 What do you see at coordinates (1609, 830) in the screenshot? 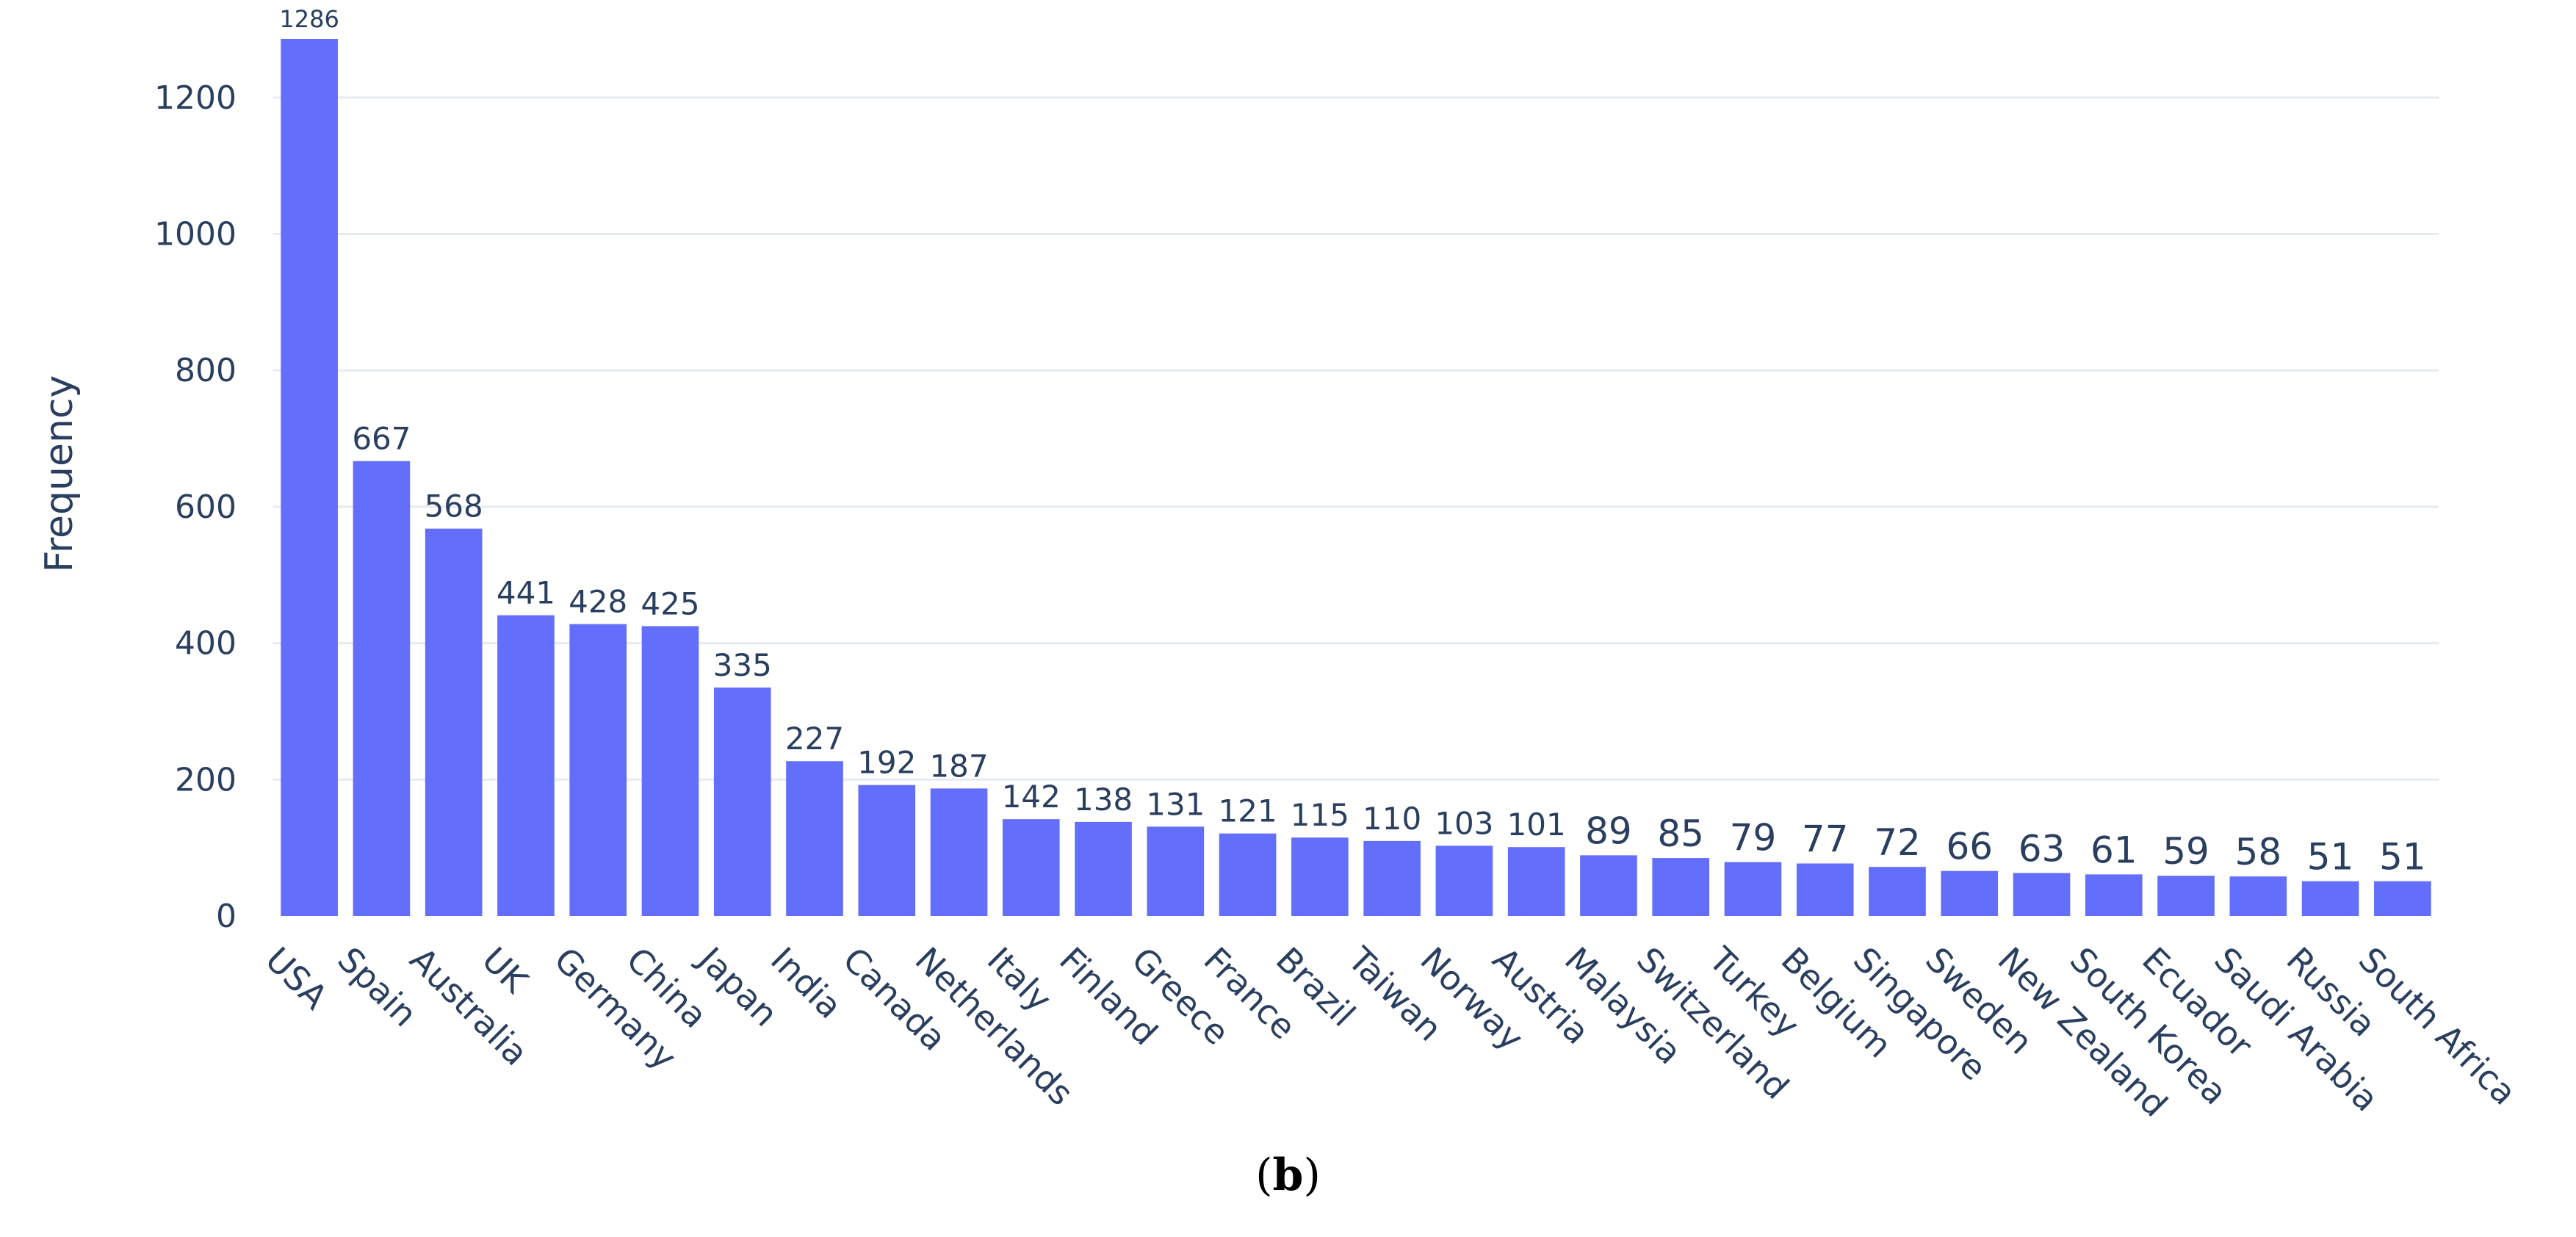
I see `data-label: 89` at bounding box center [1609, 830].